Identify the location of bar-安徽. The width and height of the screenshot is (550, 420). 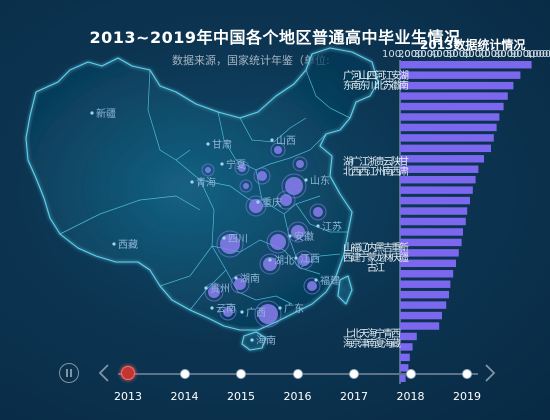
(448, 127).